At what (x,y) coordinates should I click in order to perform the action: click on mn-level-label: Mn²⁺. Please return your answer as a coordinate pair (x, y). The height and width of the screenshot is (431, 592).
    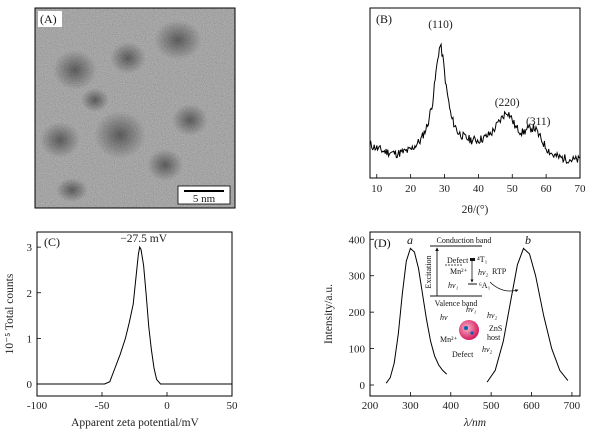
    Looking at the image, I should click on (459, 271).